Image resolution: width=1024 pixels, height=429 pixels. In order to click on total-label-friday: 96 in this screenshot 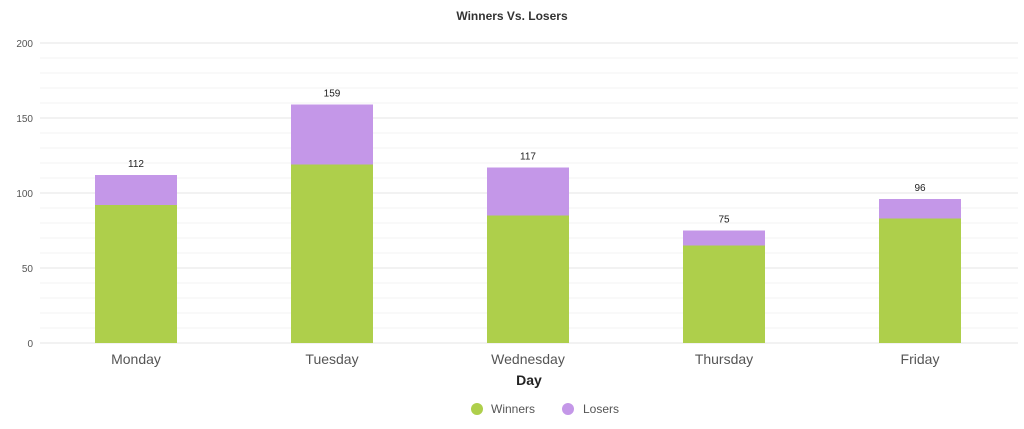, I will do `click(920, 188)`.